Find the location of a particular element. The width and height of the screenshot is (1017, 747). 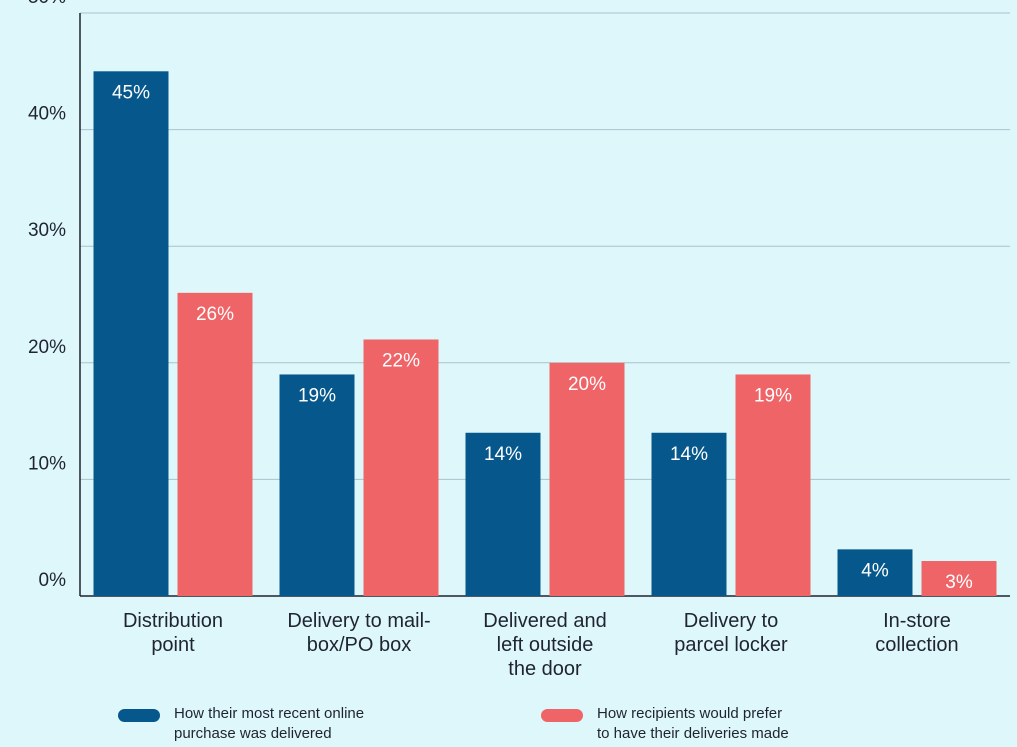

bar-value-label: 22% is located at coordinates (401, 360).